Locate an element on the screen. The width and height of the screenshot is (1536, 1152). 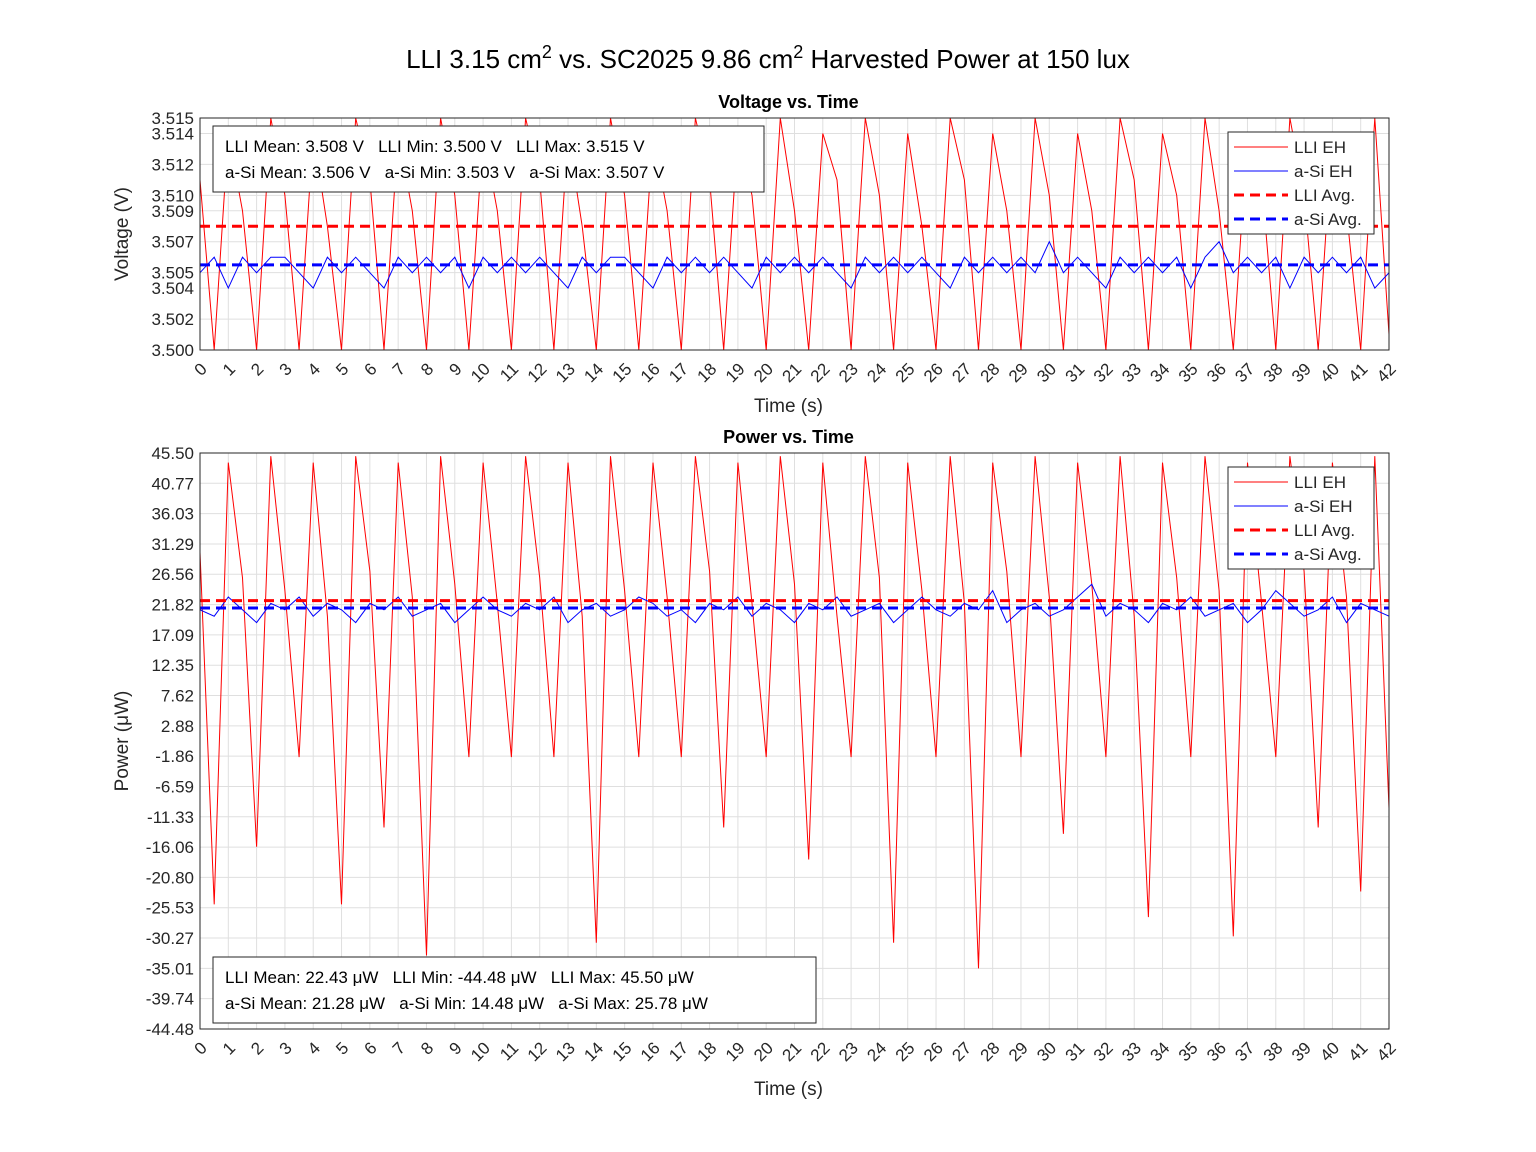
x-tick-label: 37 is located at coordinates (1244, 1051).